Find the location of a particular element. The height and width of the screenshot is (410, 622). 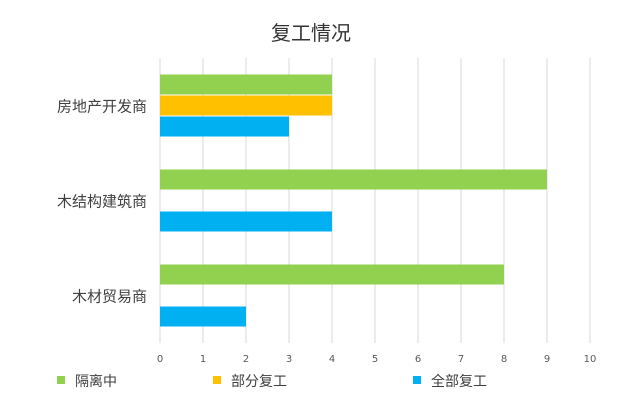

chart-title: 复工情况 is located at coordinates (311, 33).